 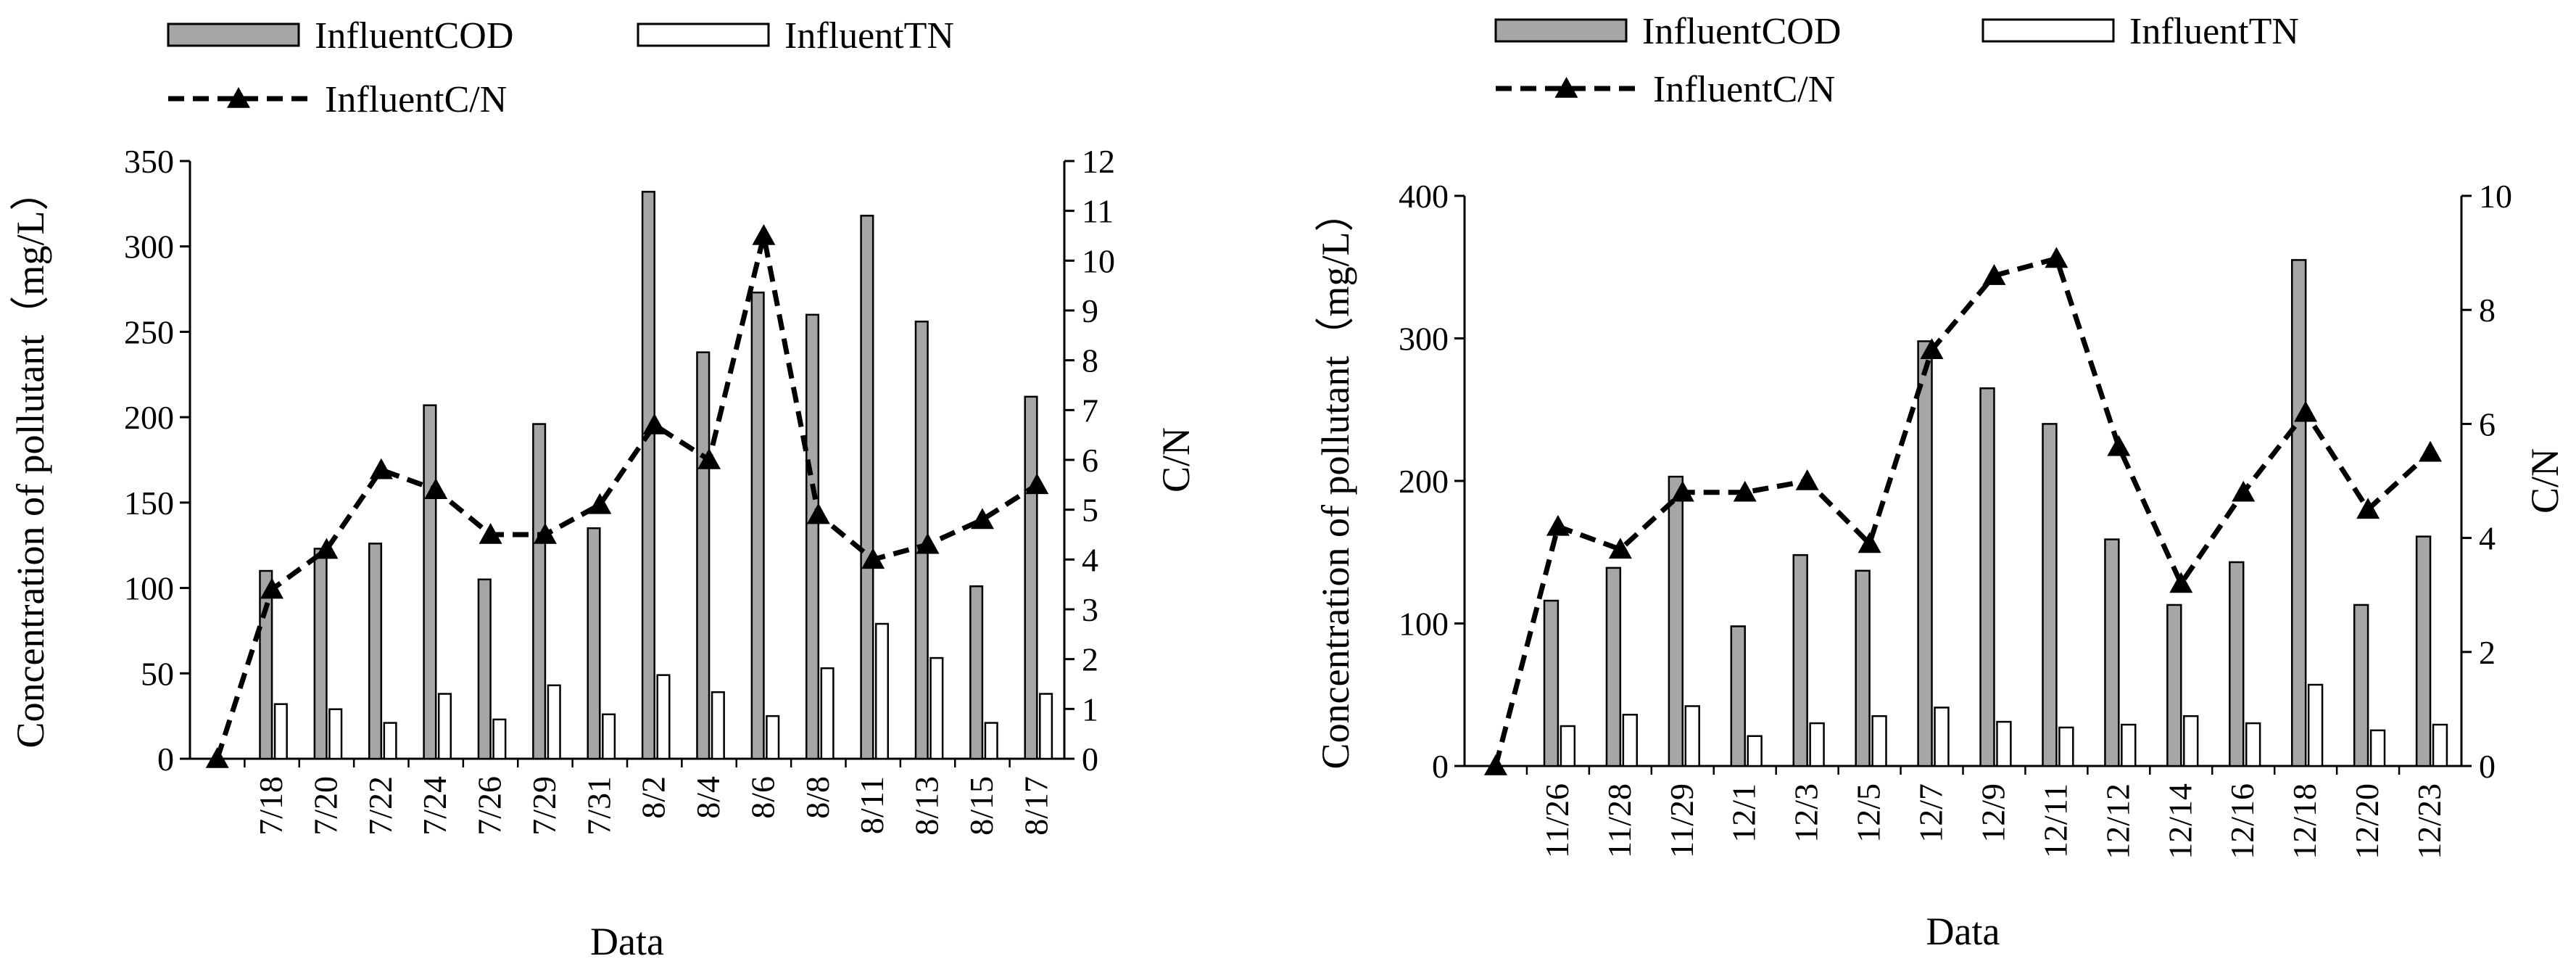 What do you see at coordinates (817, 798) in the screenshot?
I see `x-tick-label: 8/8` at bounding box center [817, 798].